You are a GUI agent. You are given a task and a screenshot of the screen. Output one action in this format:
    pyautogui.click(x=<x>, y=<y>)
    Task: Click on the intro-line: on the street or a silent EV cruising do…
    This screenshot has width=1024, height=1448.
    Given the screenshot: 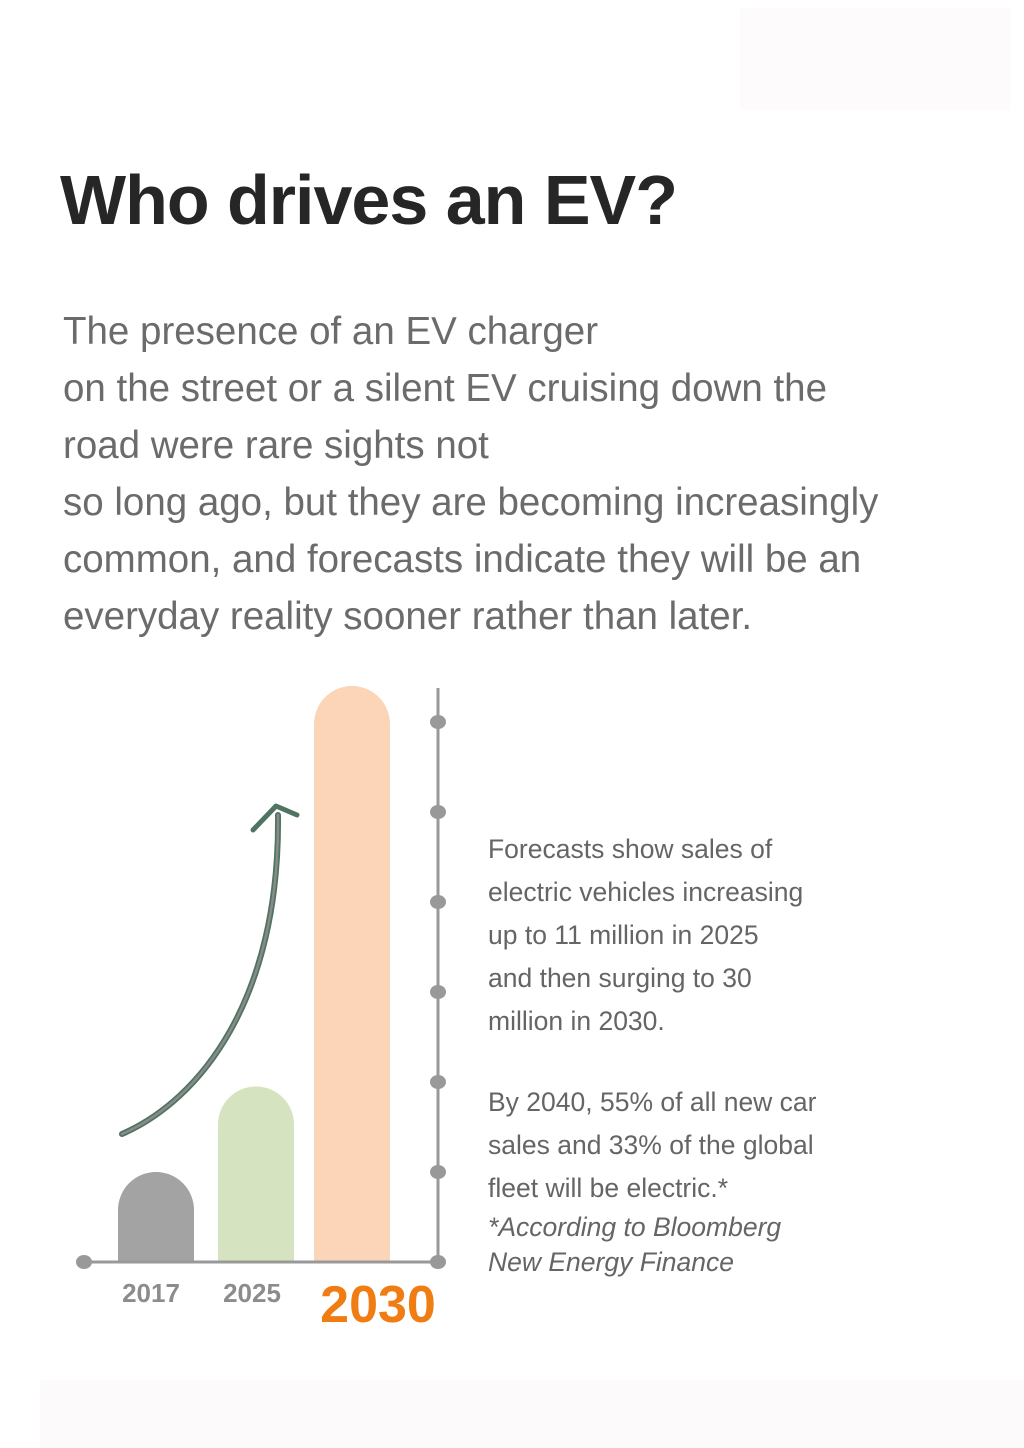 What is the action you would take?
    pyautogui.click(x=445, y=388)
    